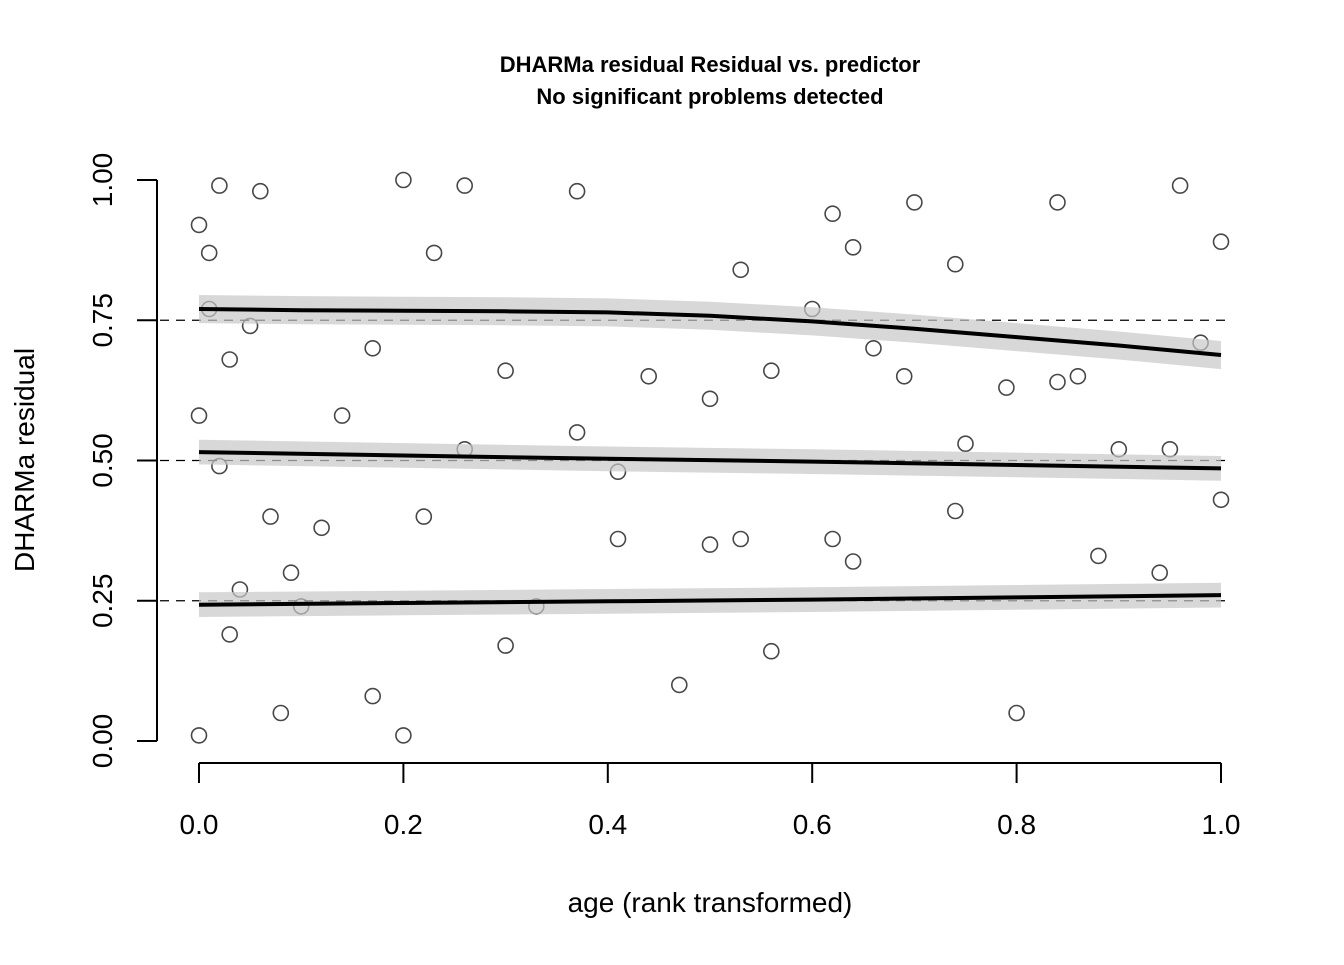  I want to click on y-tick-label: 1.00, so click(102, 180).